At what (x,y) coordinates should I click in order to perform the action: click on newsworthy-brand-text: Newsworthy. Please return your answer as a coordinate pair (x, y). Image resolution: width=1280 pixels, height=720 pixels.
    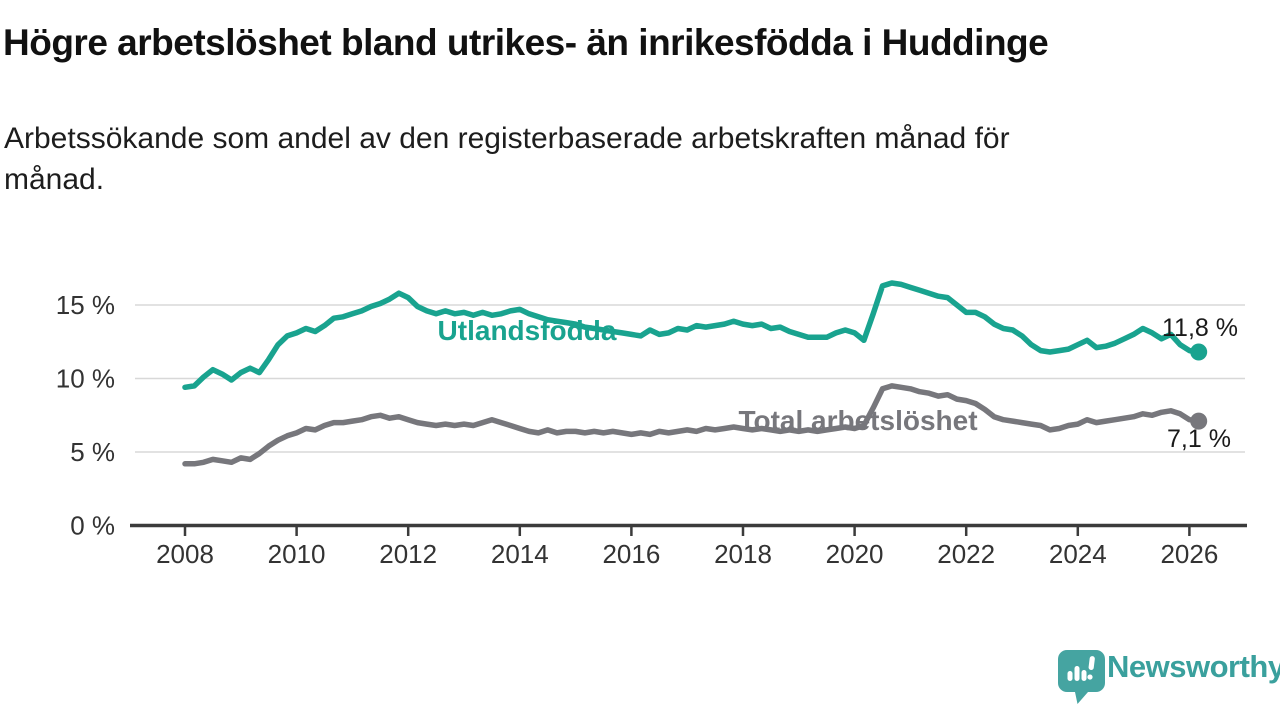
    Looking at the image, I should click on (1193, 666).